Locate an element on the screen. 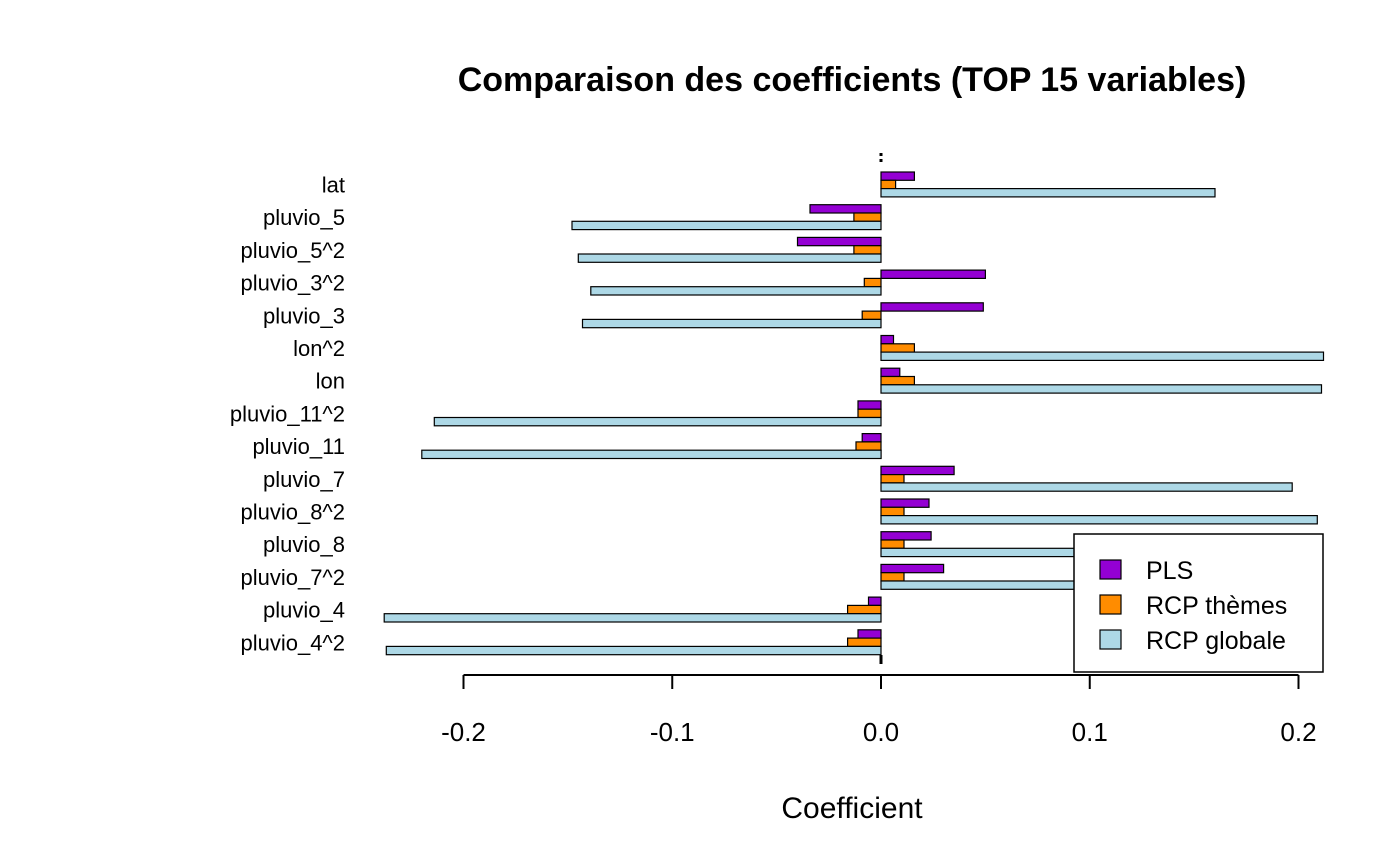 The image size is (1400, 865). category-label: pluvio_8^2 is located at coordinates (292, 512).